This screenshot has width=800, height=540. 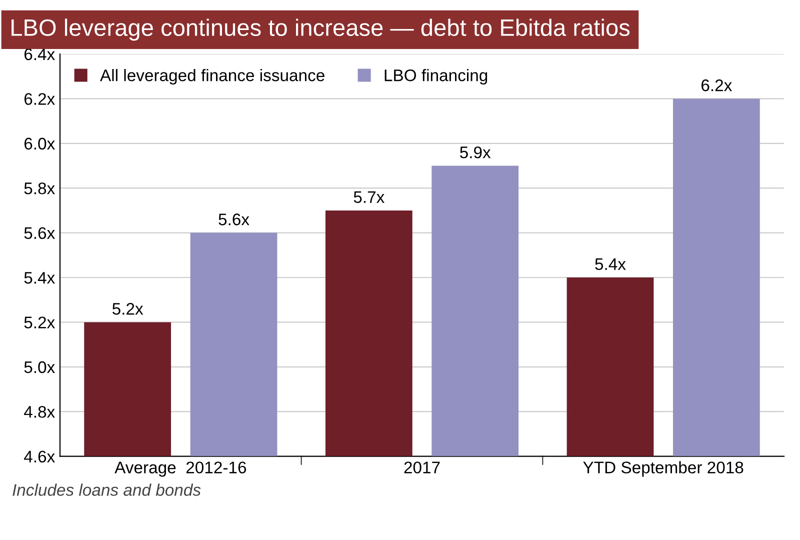 What do you see at coordinates (39, 188) in the screenshot?
I see `y-tick-label: 5.8x` at bounding box center [39, 188].